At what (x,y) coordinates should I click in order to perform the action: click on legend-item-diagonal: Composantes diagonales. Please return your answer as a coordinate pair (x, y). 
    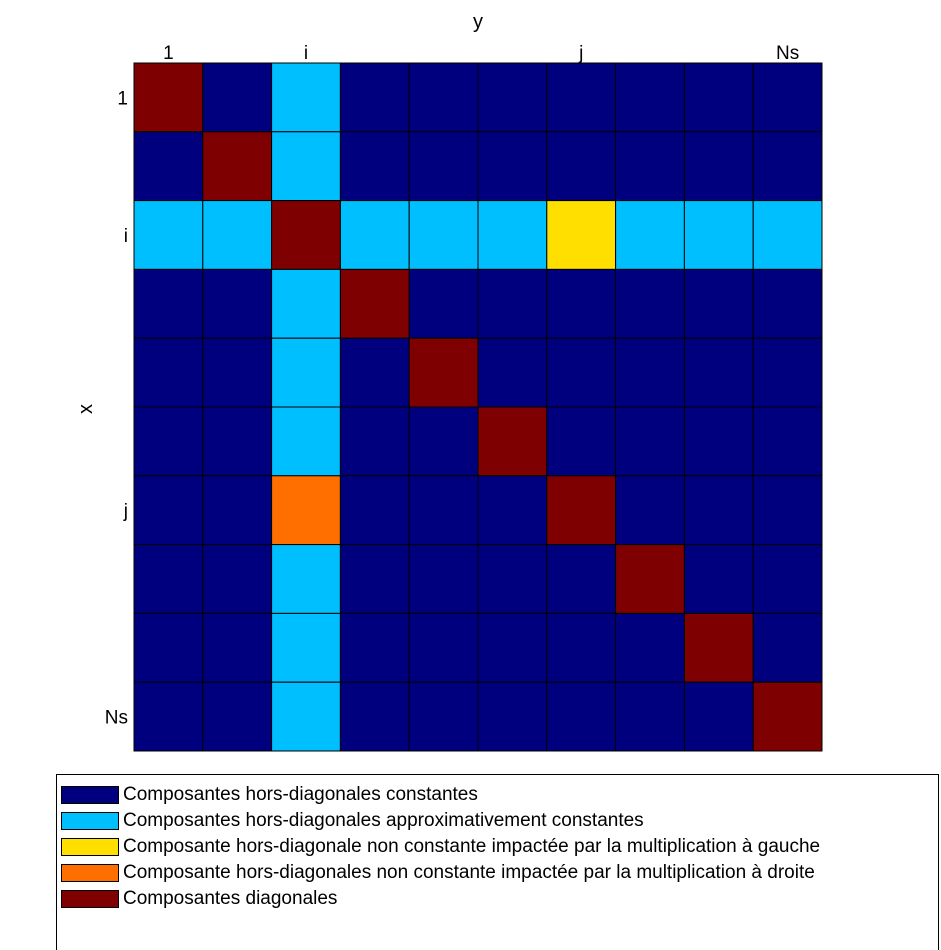
    Looking at the image, I should click on (199, 899).